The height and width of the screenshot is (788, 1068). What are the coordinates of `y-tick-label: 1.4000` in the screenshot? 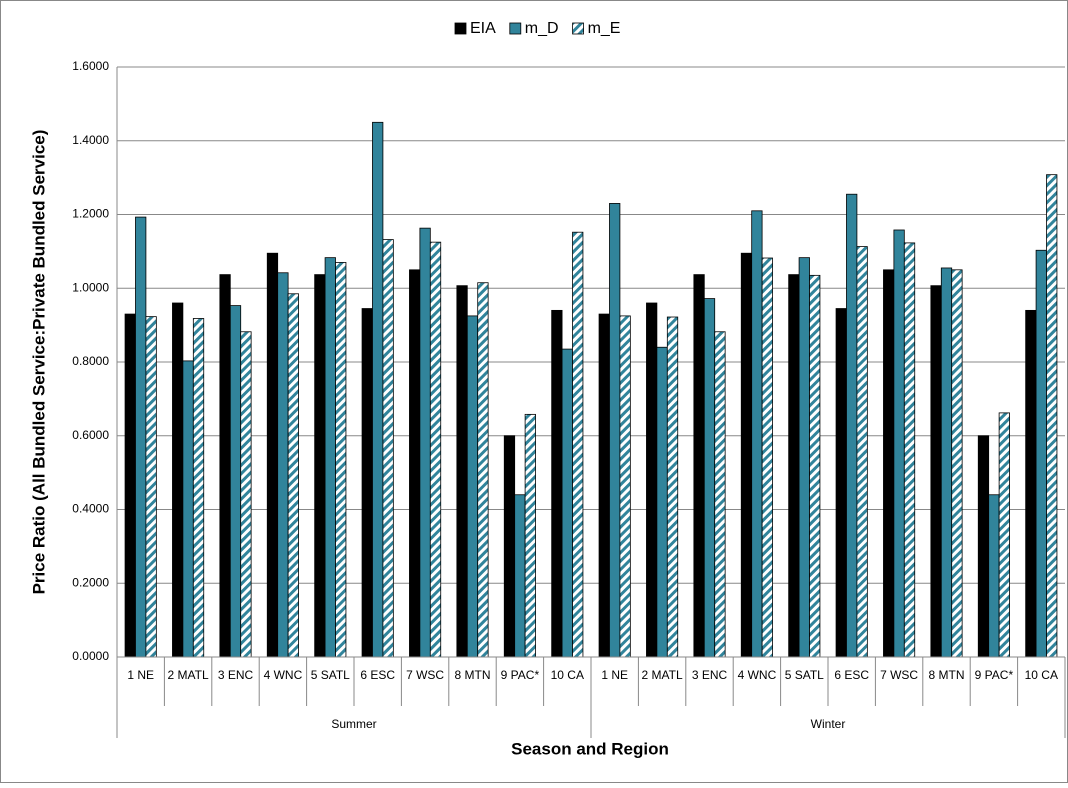 It's located at (90, 140).